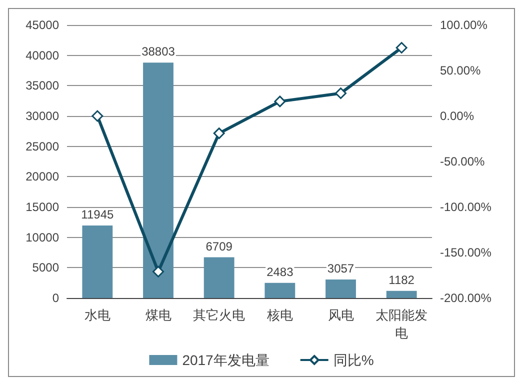  Describe the element at coordinates (353, 360) in the screenshot. I see `legend-label: 同比%` at that location.